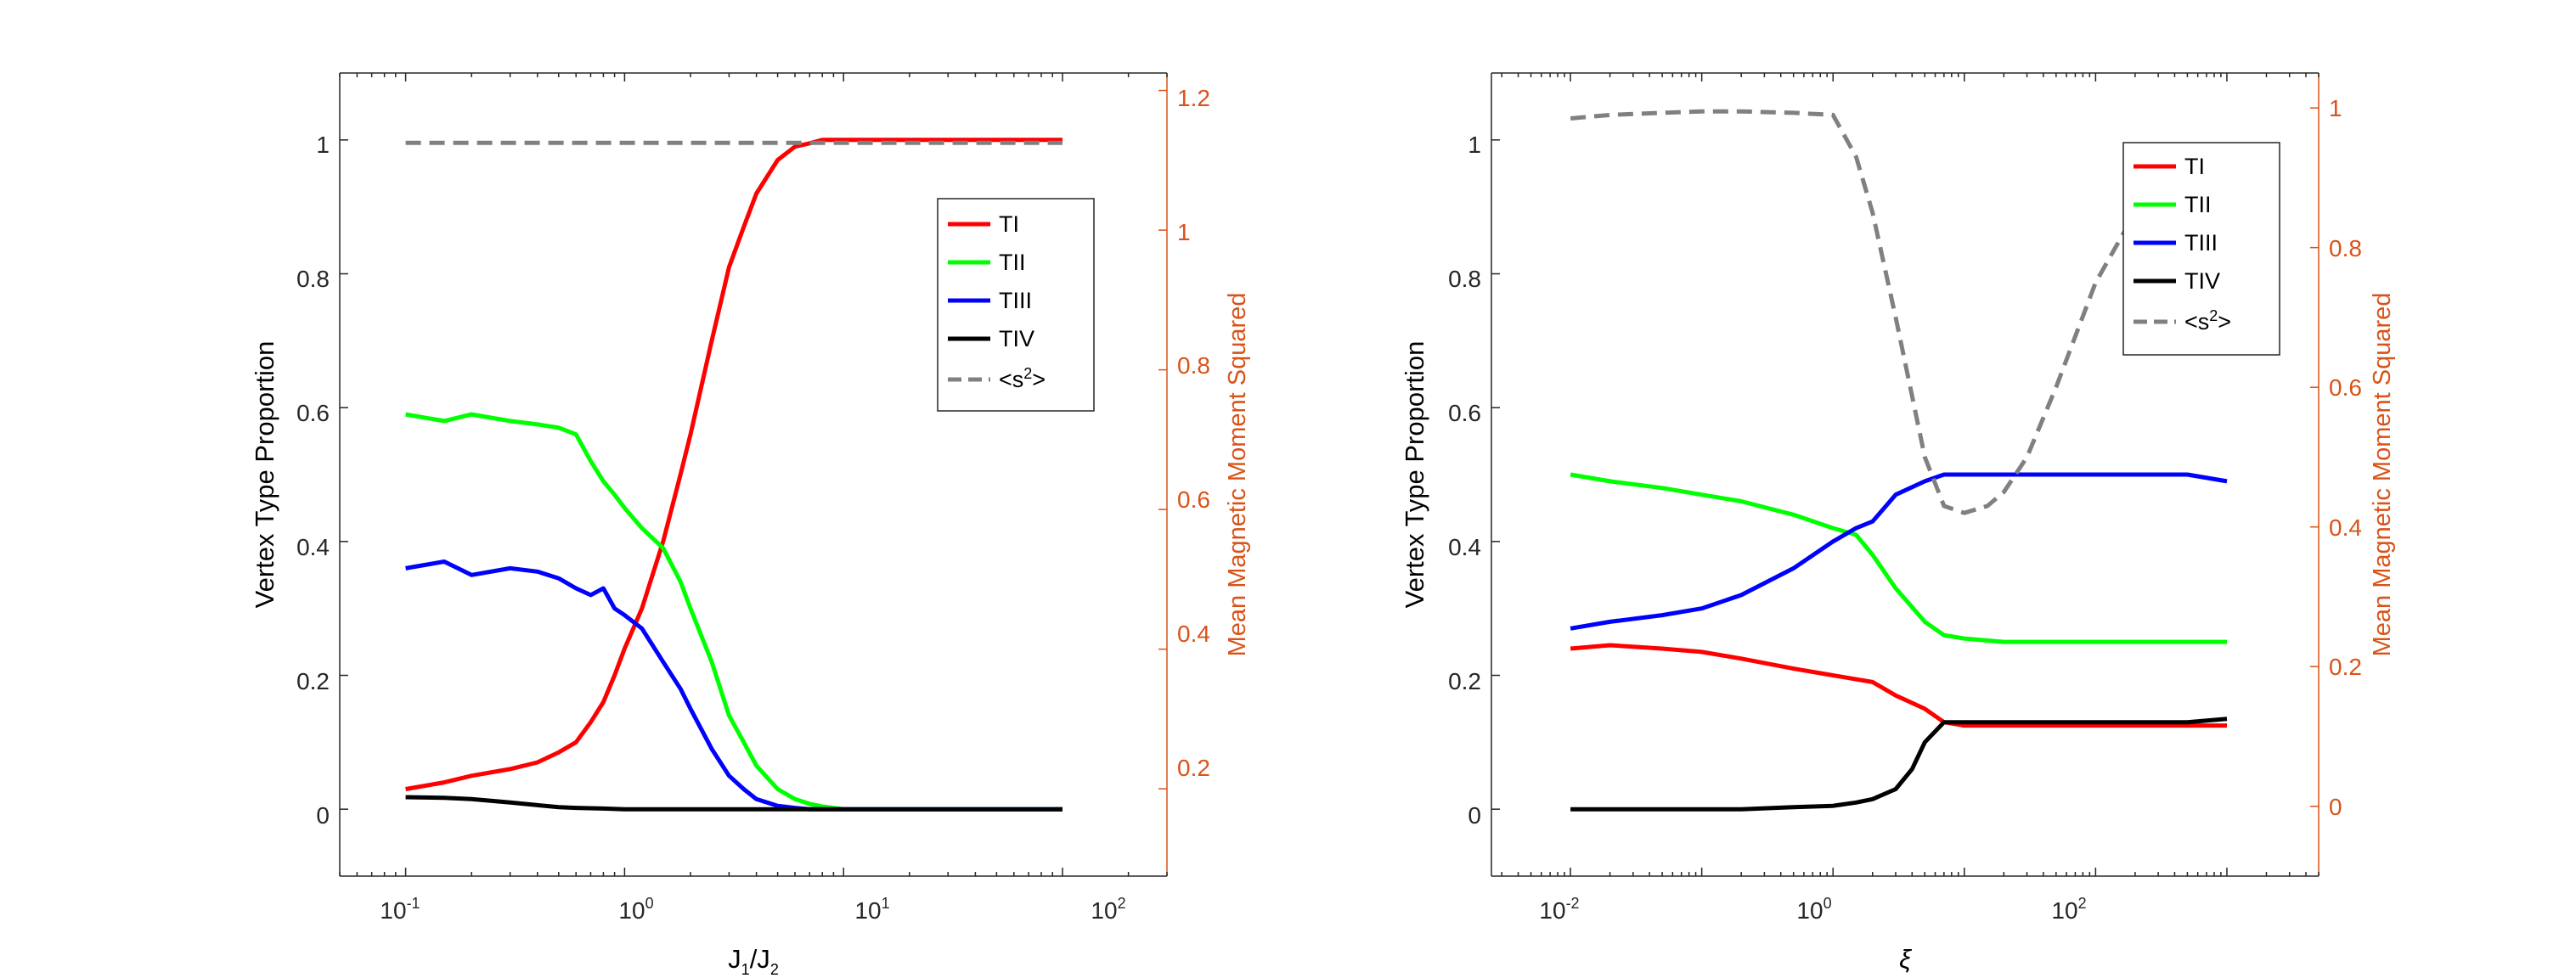 This screenshot has width=2576, height=978. I want to click on left-ytick-label: 0.8, so click(313, 279).